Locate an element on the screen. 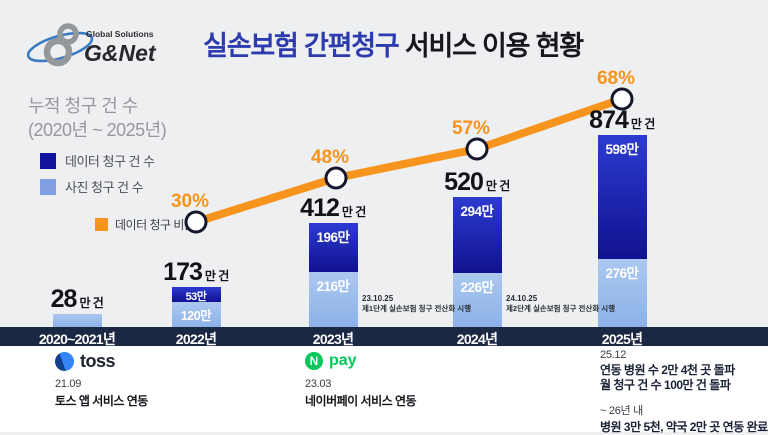  toss-desc: 토스 앱 서비스 연동 is located at coordinates (101, 401).